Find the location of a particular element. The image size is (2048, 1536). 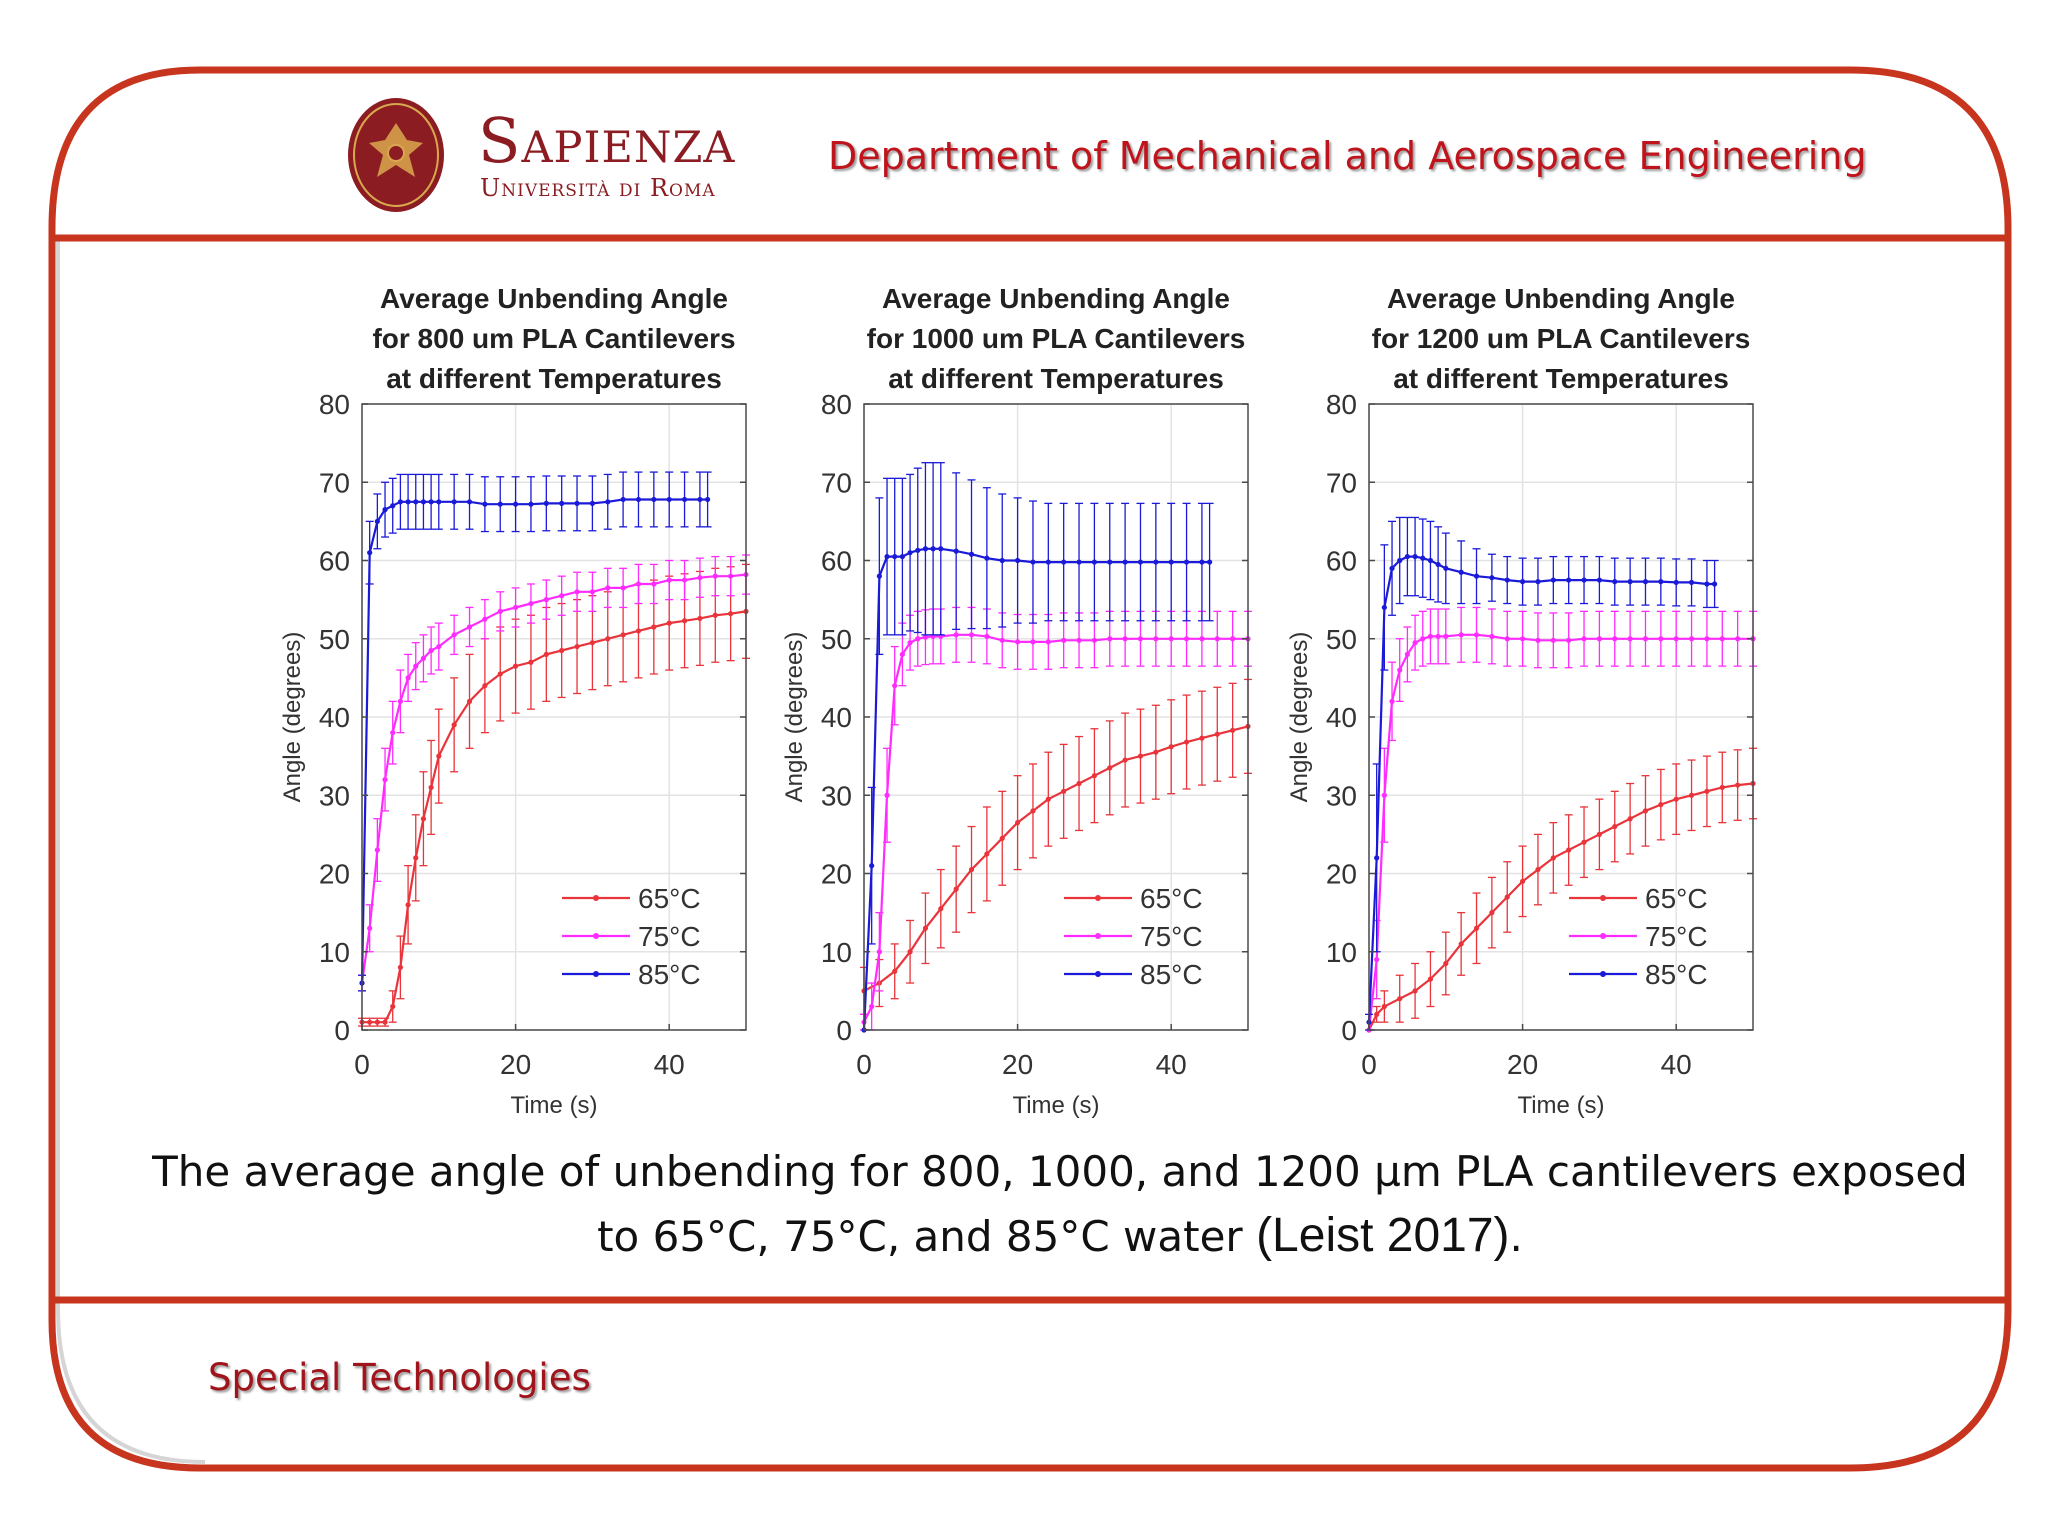

legend-label: 85°C is located at coordinates (1676, 974).